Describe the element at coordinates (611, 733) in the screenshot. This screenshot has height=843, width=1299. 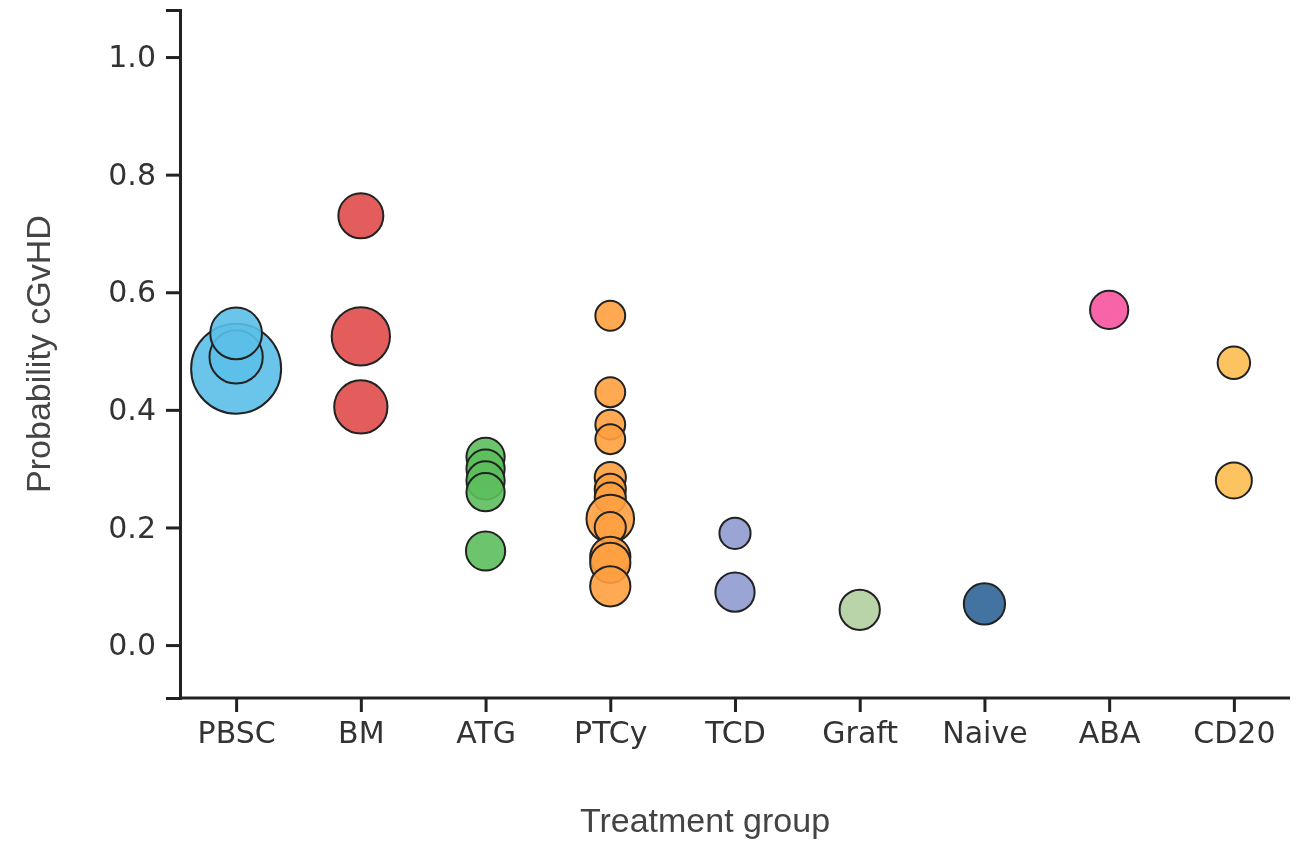
I see `x-tick-label: PTCy` at that location.